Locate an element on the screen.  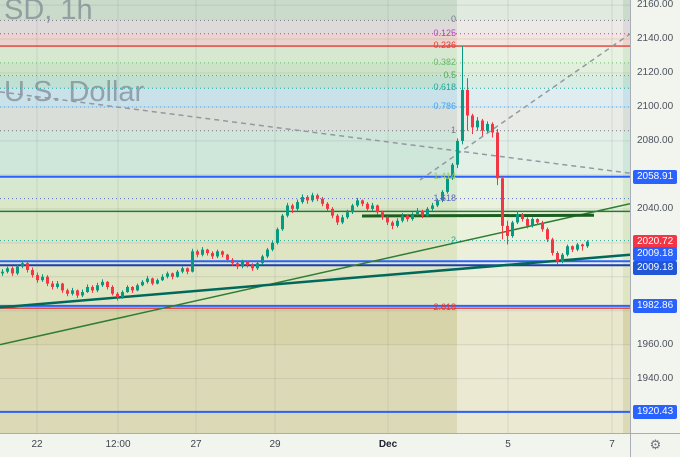
fib-label: 1.414 is located at coordinates (444, 175).